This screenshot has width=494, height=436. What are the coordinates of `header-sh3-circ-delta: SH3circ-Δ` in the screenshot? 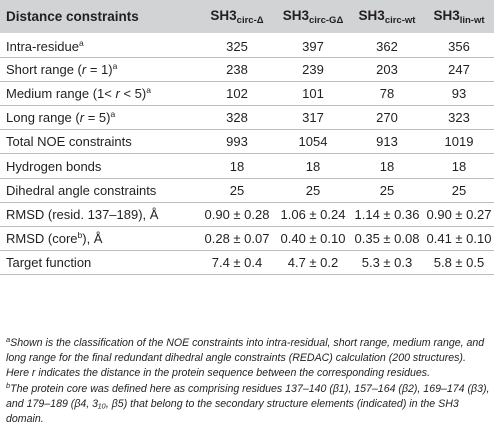 It's located at (237, 16).